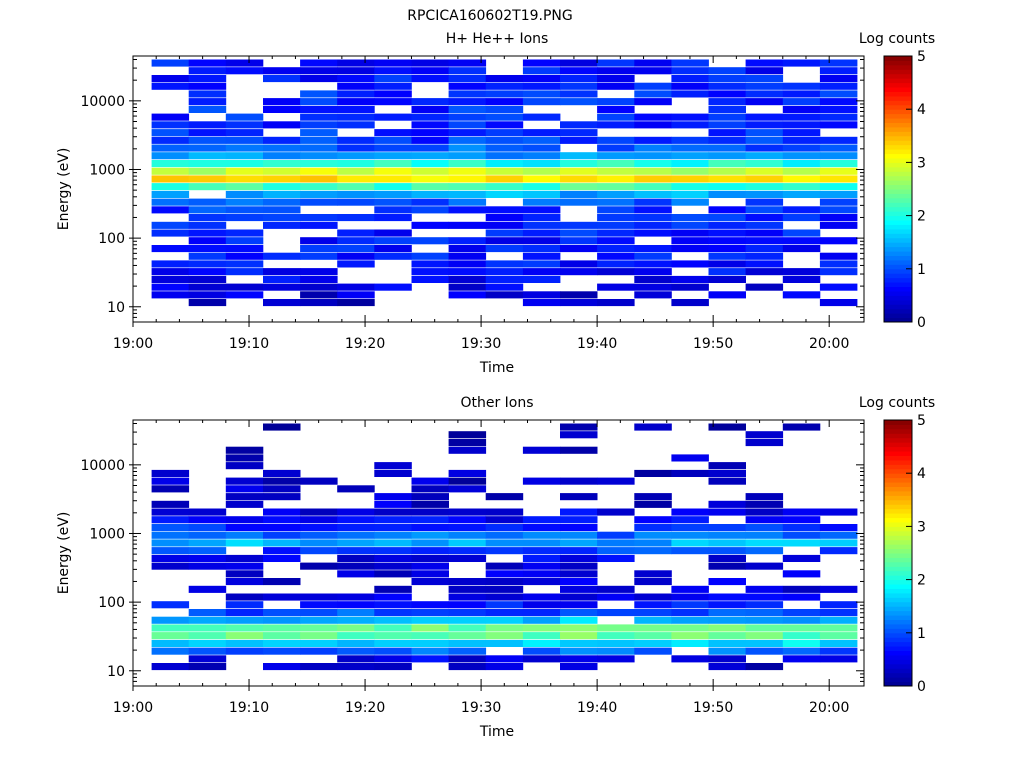  What do you see at coordinates (921, 527) in the screenshot?
I see `colorbar-tick-label: 3` at bounding box center [921, 527].